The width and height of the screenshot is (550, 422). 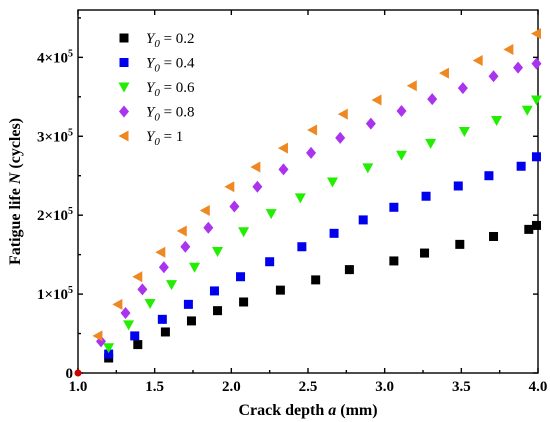 I want to click on x-tick-label: 2.0, so click(x=231, y=387).